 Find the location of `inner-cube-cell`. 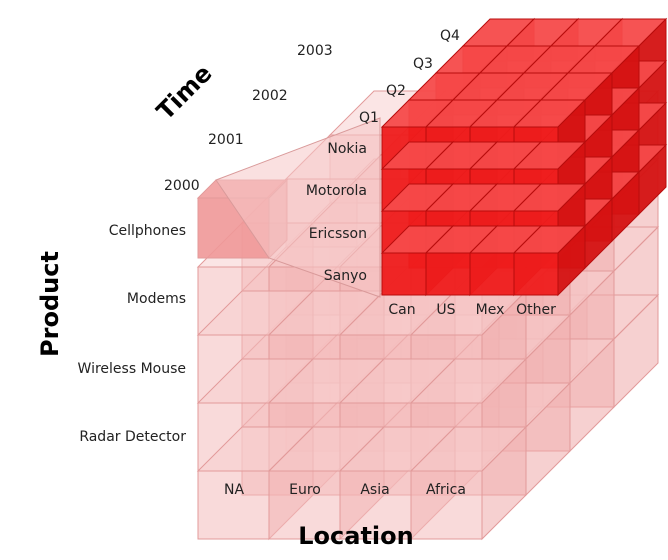

inner-cube-cell is located at coordinates (549, 260).